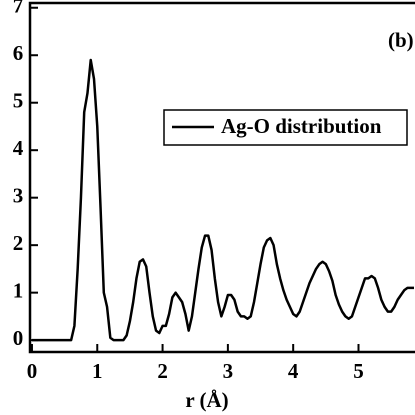 The image size is (415, 415). I want to click on x-tick-label: 0, so click(32, 371).